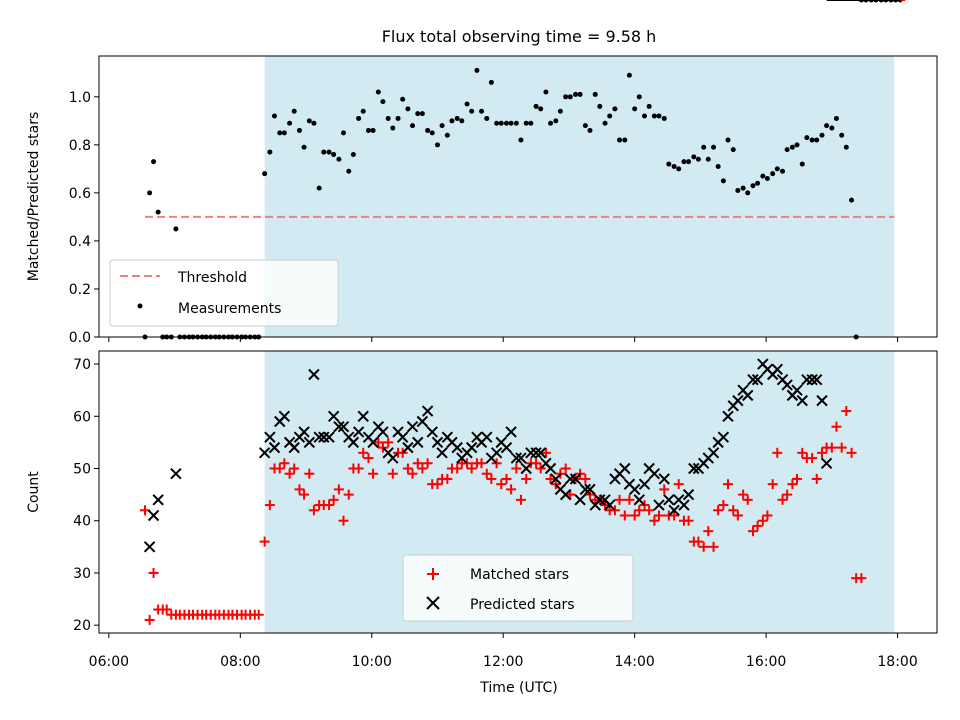 The height and width of the screenshot is (720, 960). Describe the element at coordinates (80, 146) in the screenshot. I see `y-tick-label: 0.8` at that location.